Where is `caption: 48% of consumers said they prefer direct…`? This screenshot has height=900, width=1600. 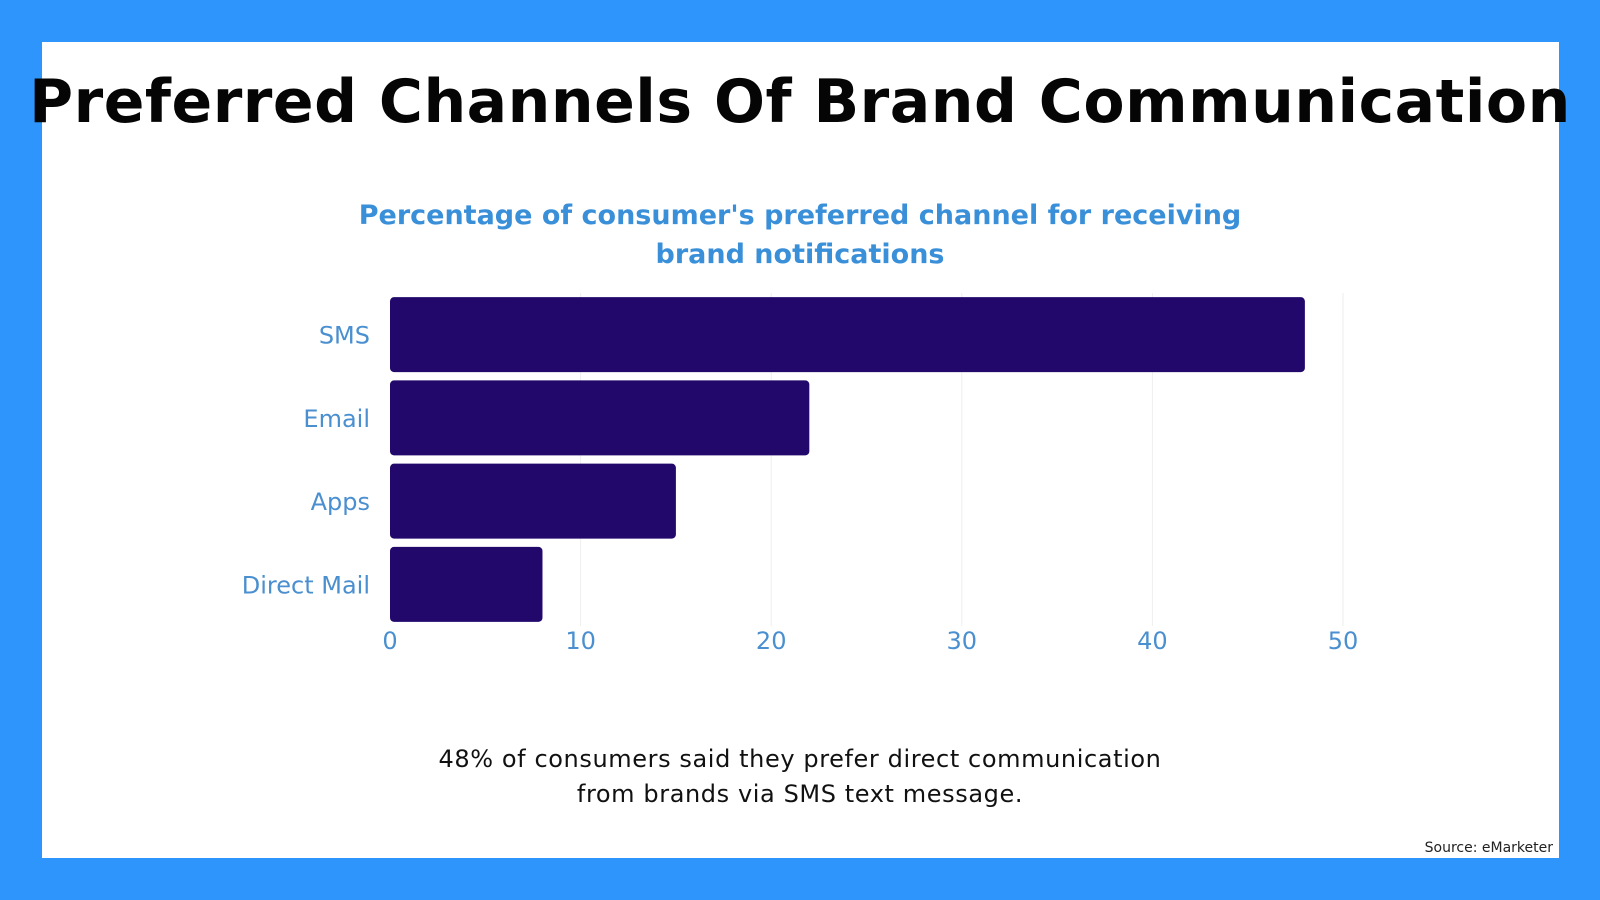 caption: 48% of consumers said they prefer direct… is located at coordinates (800, 777).